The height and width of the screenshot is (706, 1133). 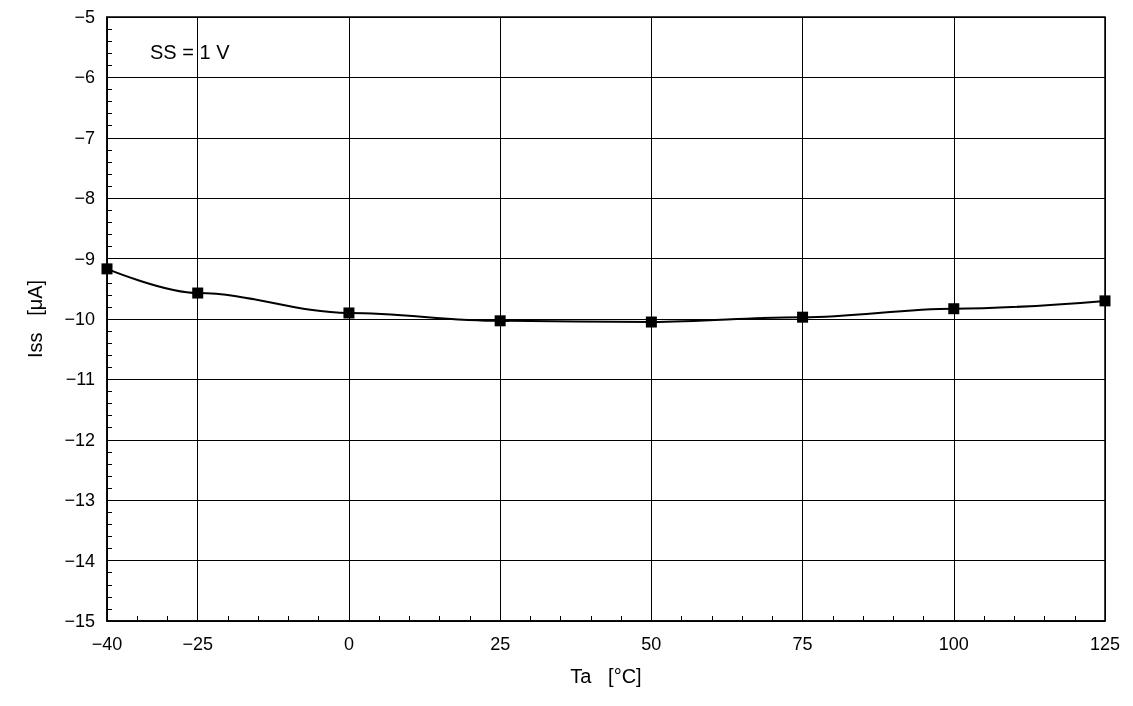 I want to click on x-tick-label: −25, so click(x=197, y=644).